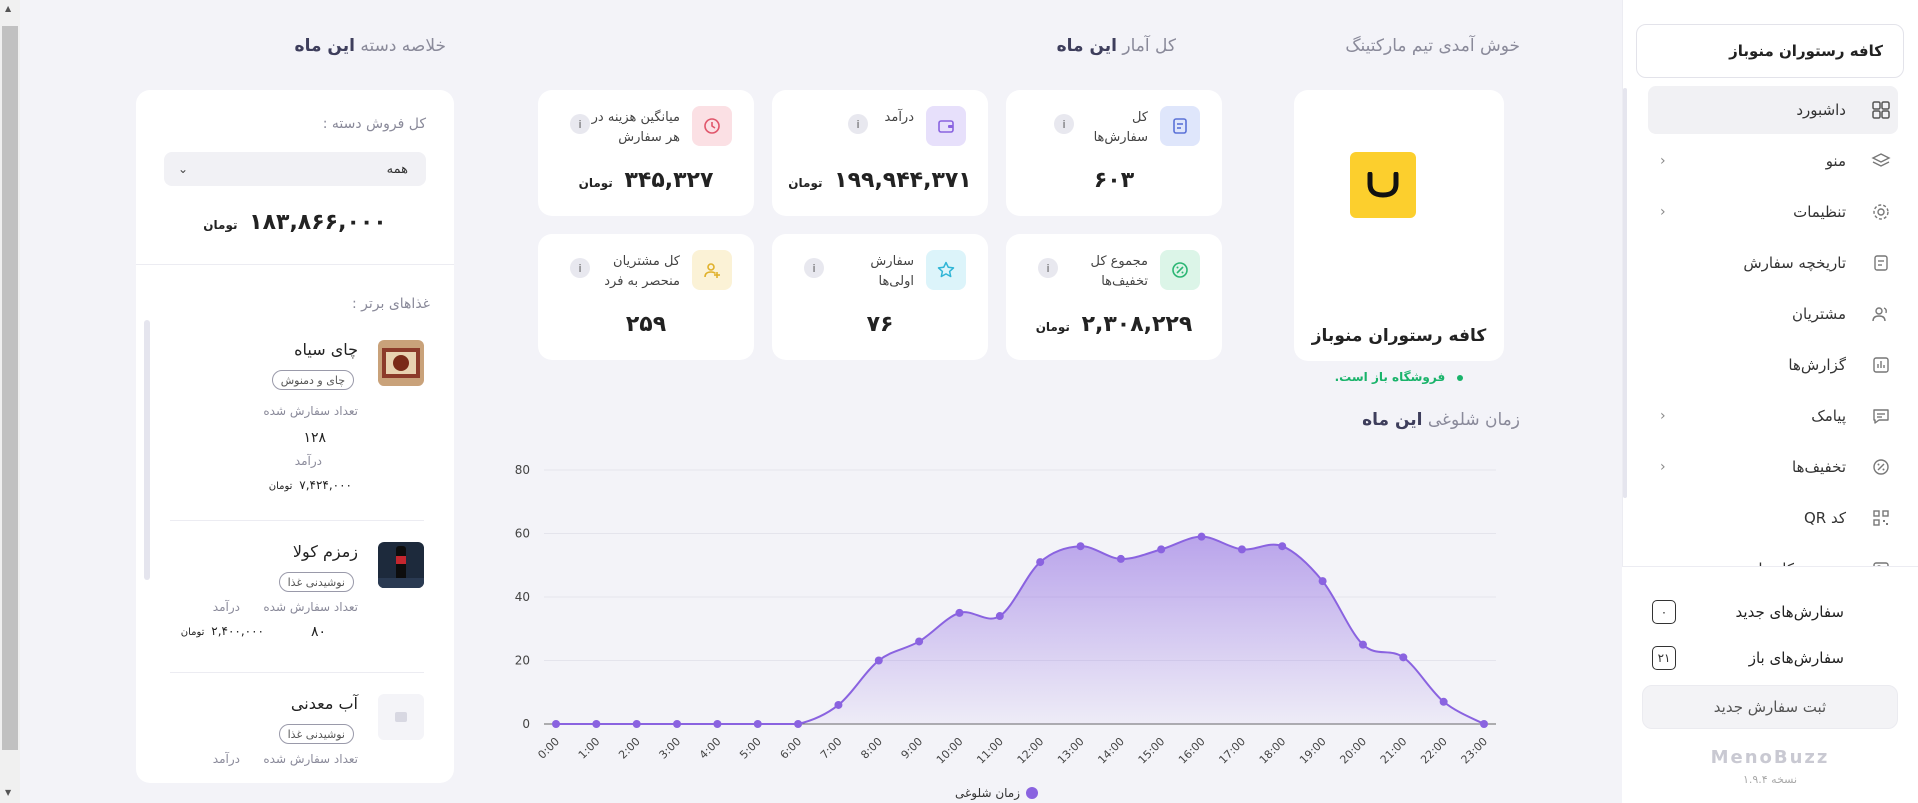 The width and height of the screenshot is (1918, 803). I want to click on clock-icon, so click(712, 126).